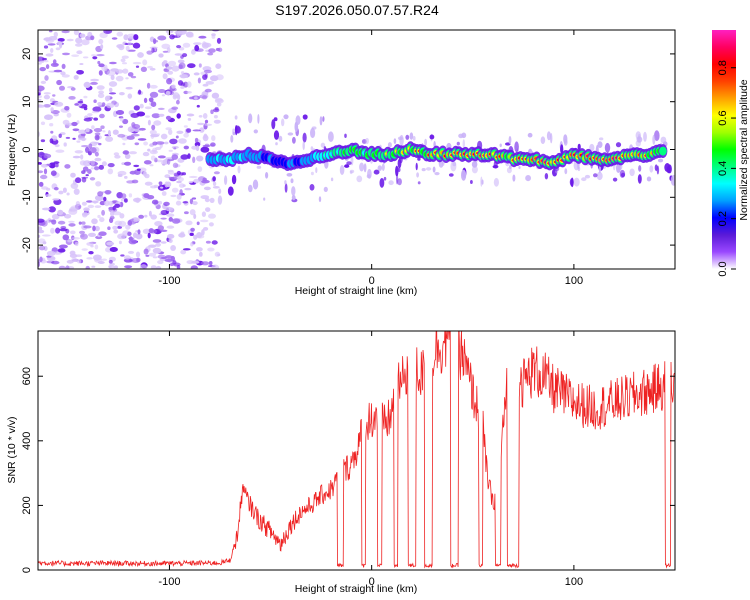 This screenshot has width=750, height=600. I want to click on figure-title: S197.2026.050.07.57.R24, so click(357, 10).